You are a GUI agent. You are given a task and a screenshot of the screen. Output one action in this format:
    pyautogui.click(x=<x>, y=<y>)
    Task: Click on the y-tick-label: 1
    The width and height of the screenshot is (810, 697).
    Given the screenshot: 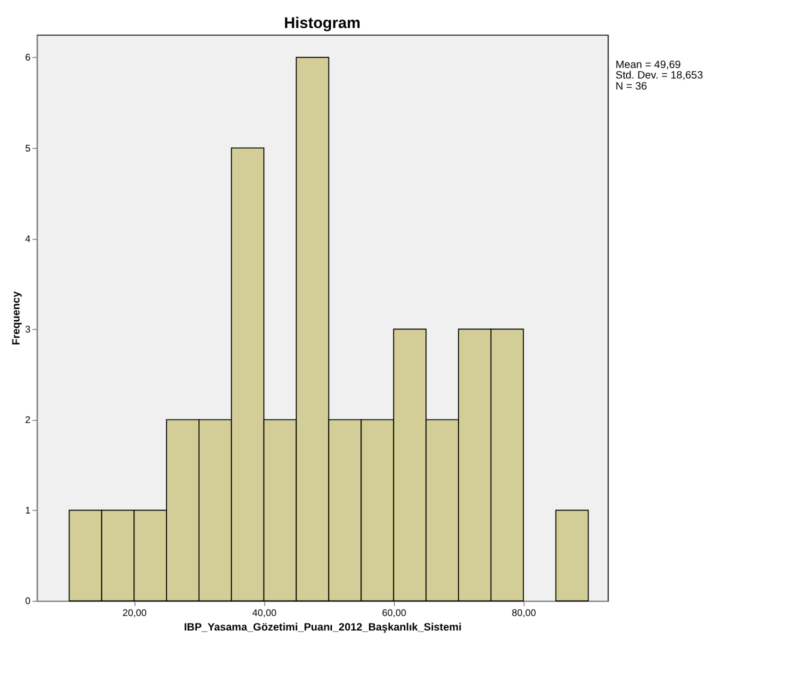 What is the action you would take?
    pyautogui.click(x=27, y=511)
    